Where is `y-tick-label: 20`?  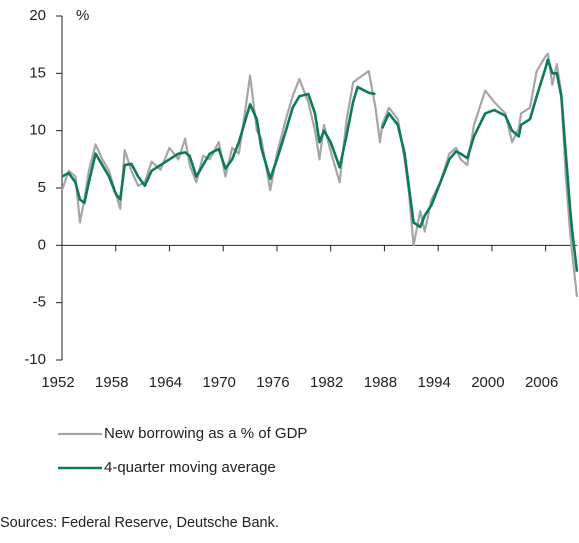 y-tick-label: 20 is located at coordinates (37, 15).